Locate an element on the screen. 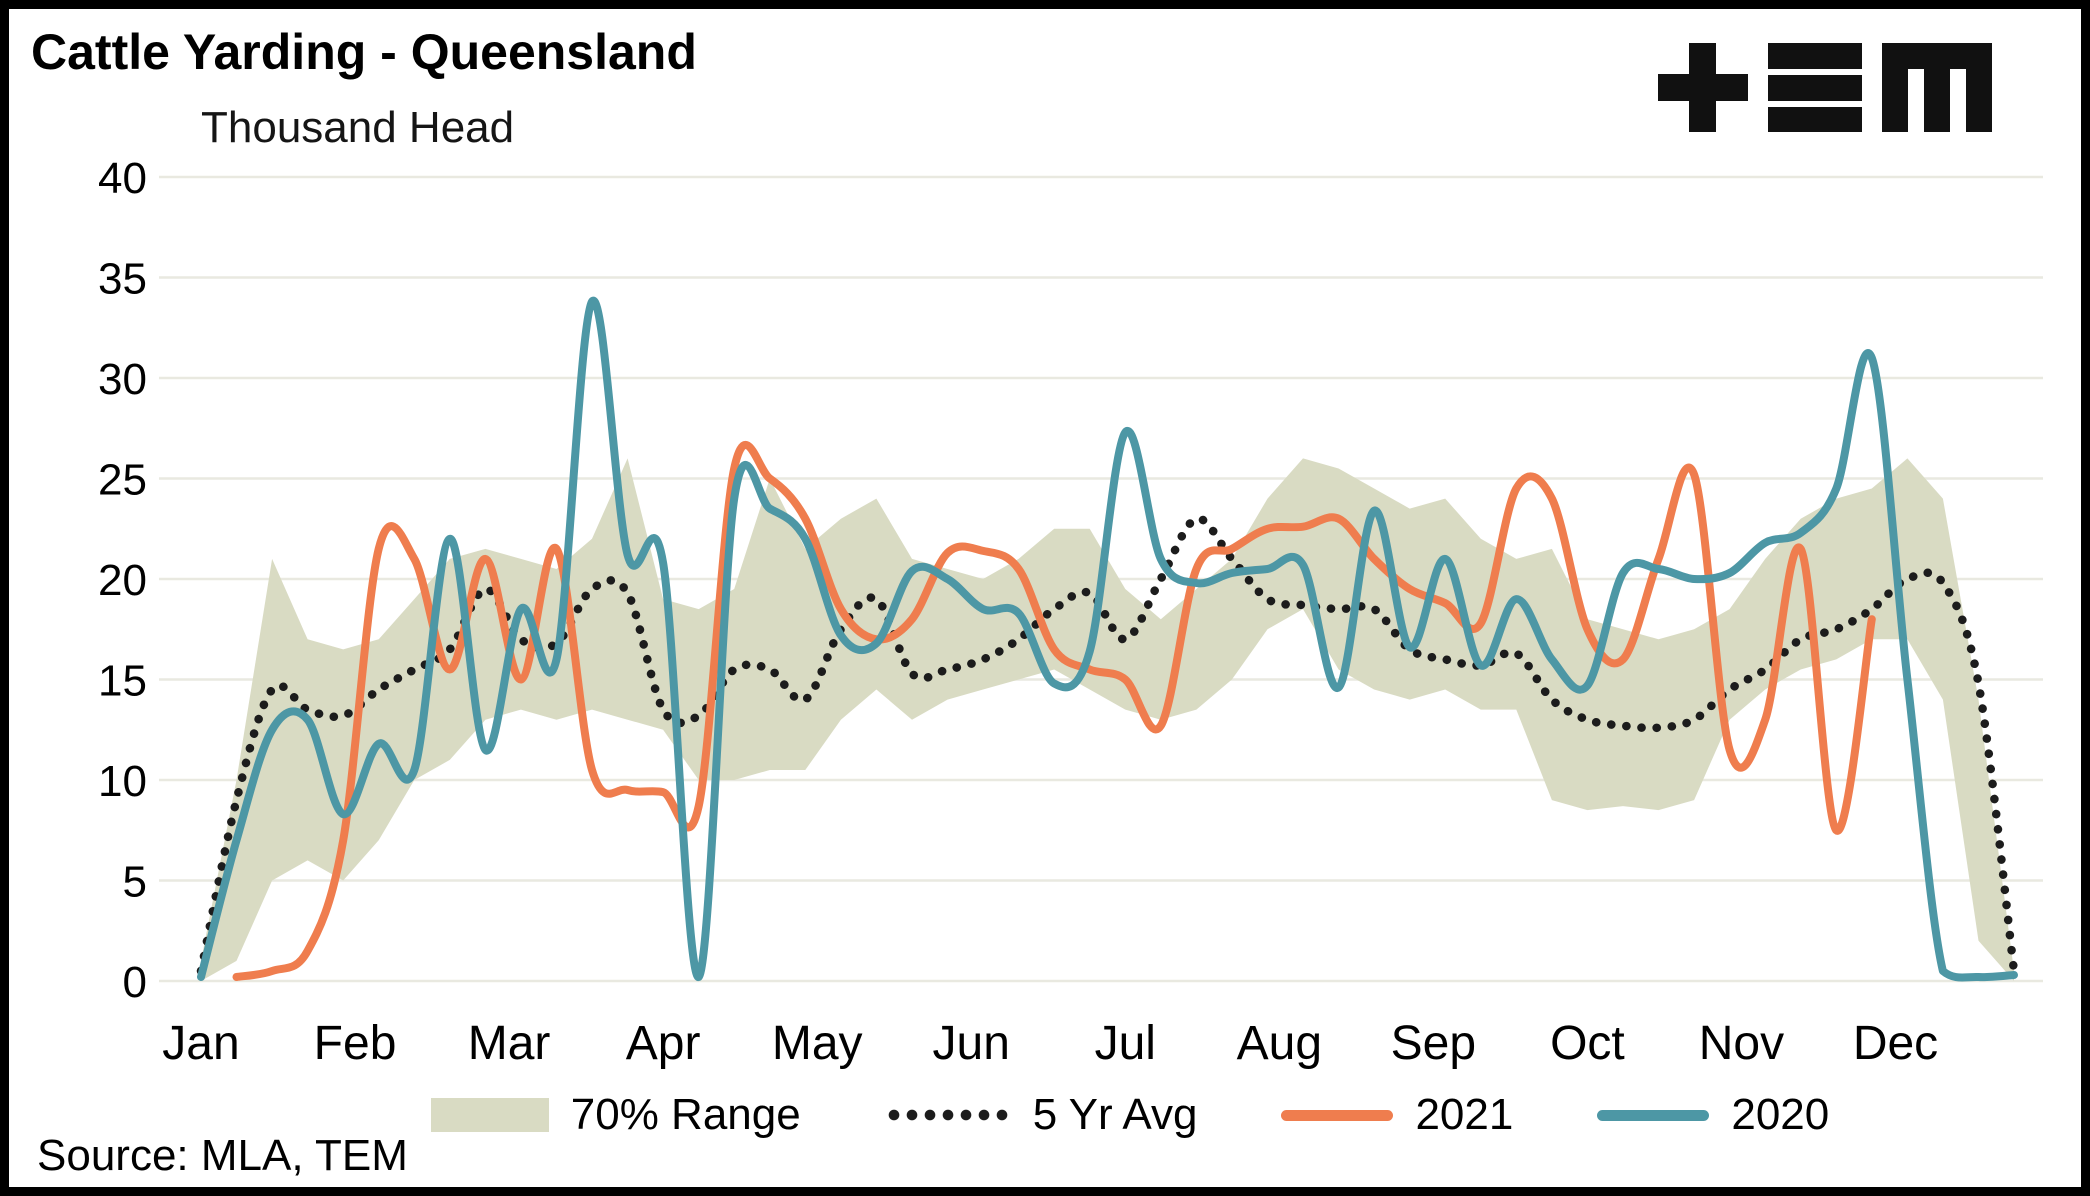 The image size is (2090, 1196). x-tick-label: Mar is located at coordinates (509, 1043).